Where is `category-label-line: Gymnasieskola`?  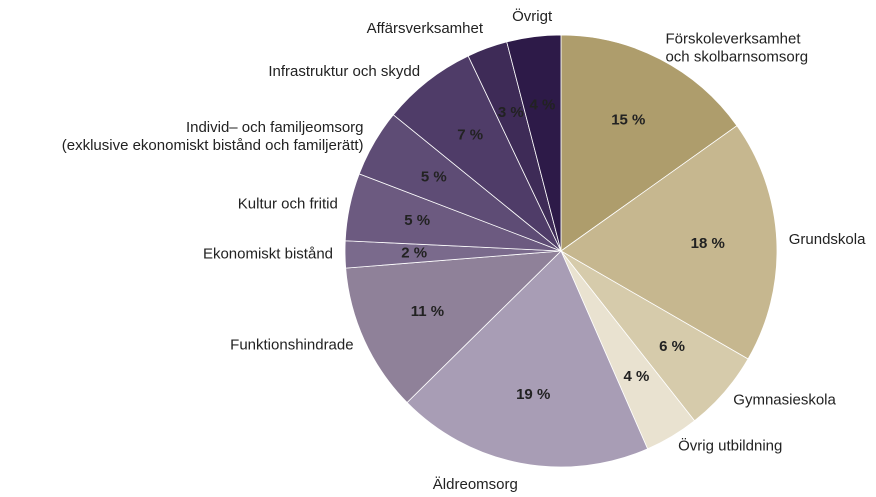
category-label-line: Gymnasieskola is located at coordinates (784, 399).